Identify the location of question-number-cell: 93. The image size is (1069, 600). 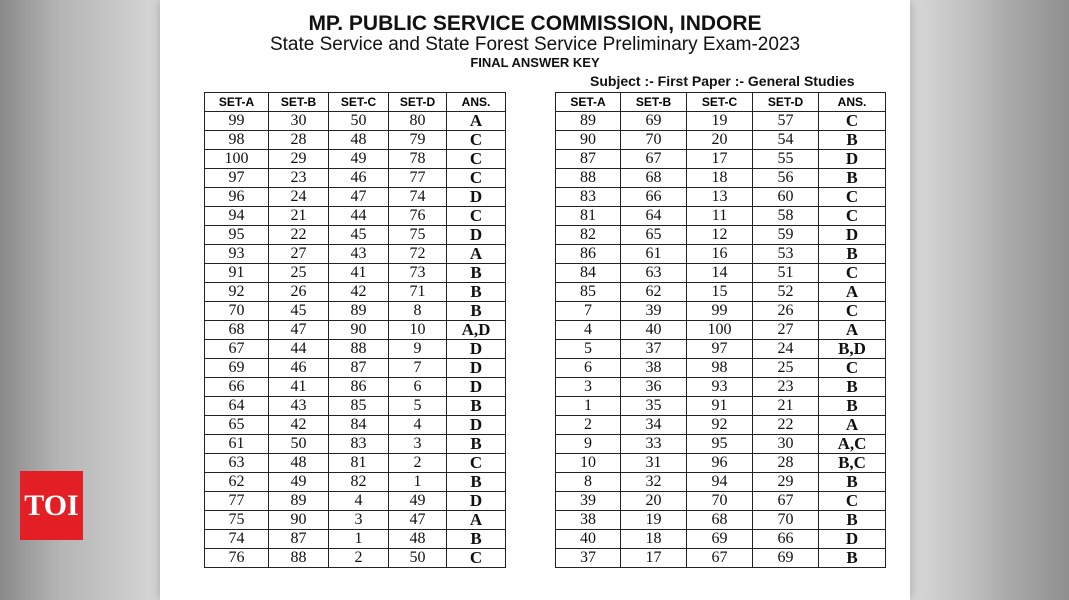
(719, 387).